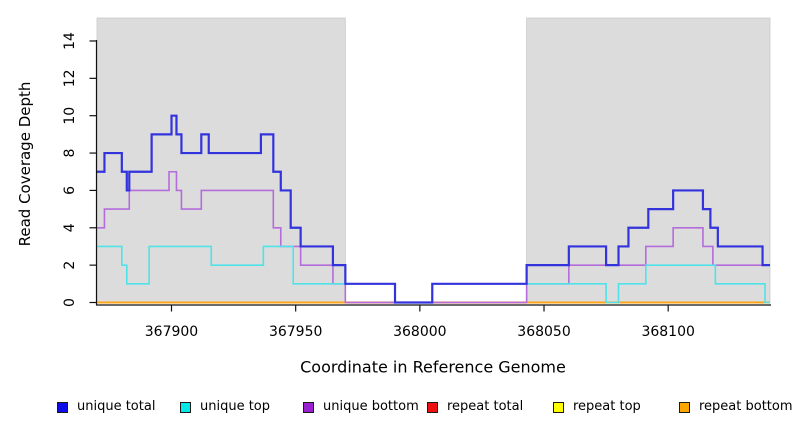 This screenshot has width=792, height=432. I want to click on x-tick-label: 368100, so click(667, 332).